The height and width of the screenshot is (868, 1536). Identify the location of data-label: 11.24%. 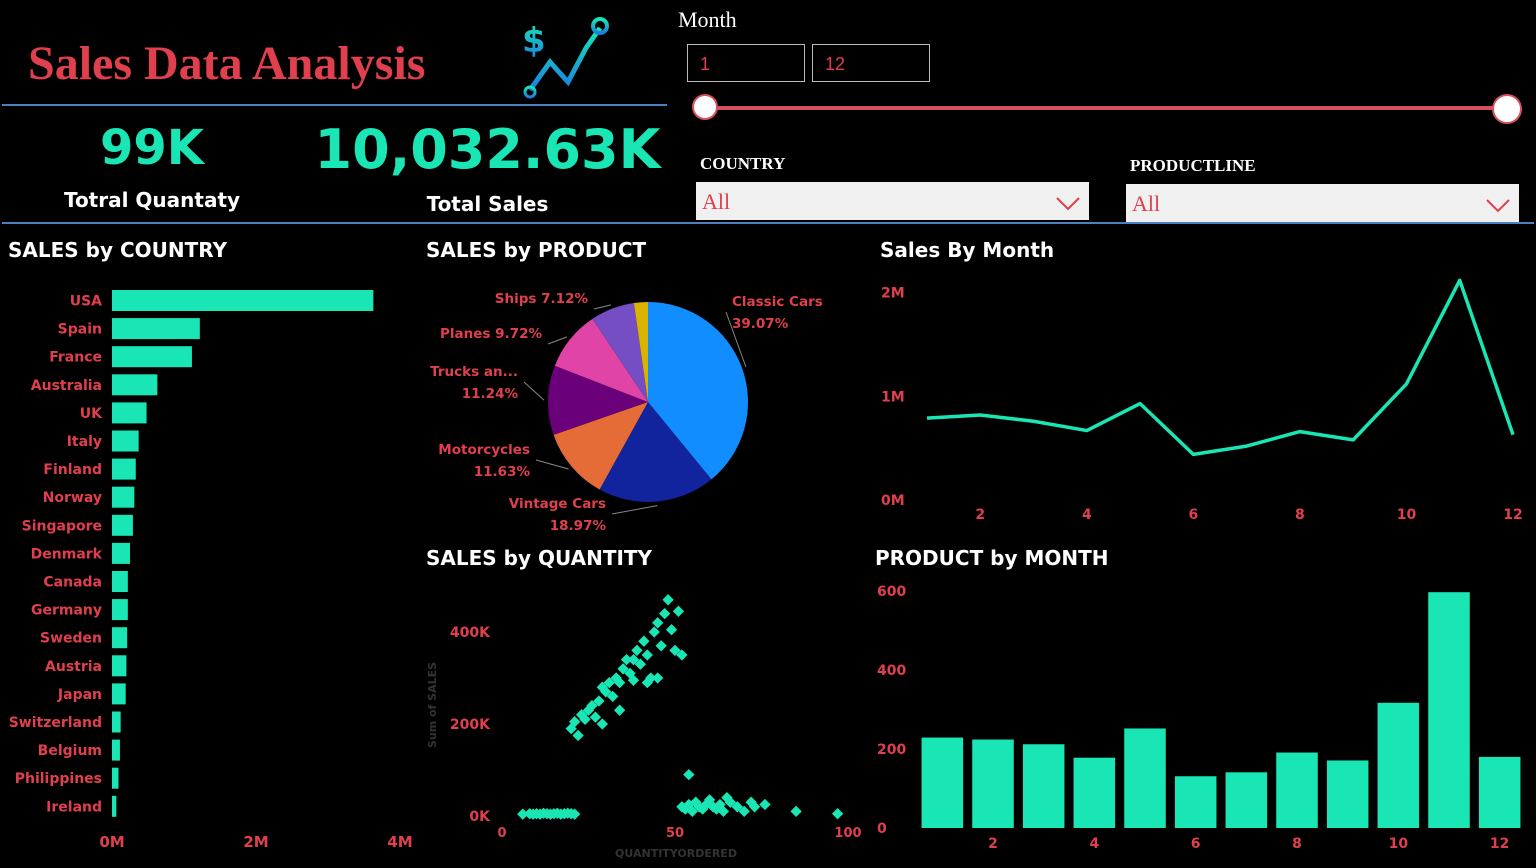
(490, 394).